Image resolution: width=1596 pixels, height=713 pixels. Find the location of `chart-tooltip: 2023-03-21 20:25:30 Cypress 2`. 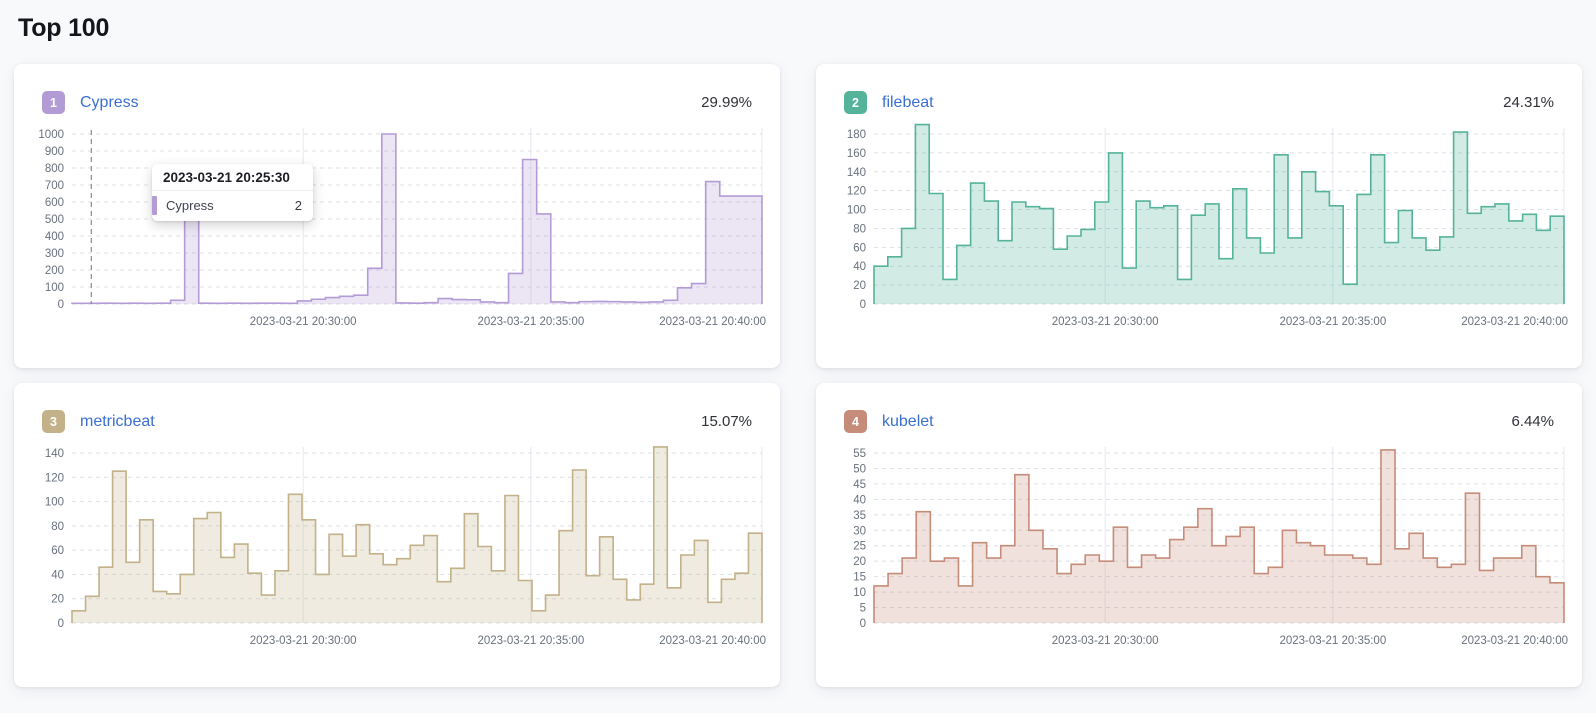

chart-tooltip: 2023-03-21 20:25:30 Cypress 2 is located at coordinates (232, 192).